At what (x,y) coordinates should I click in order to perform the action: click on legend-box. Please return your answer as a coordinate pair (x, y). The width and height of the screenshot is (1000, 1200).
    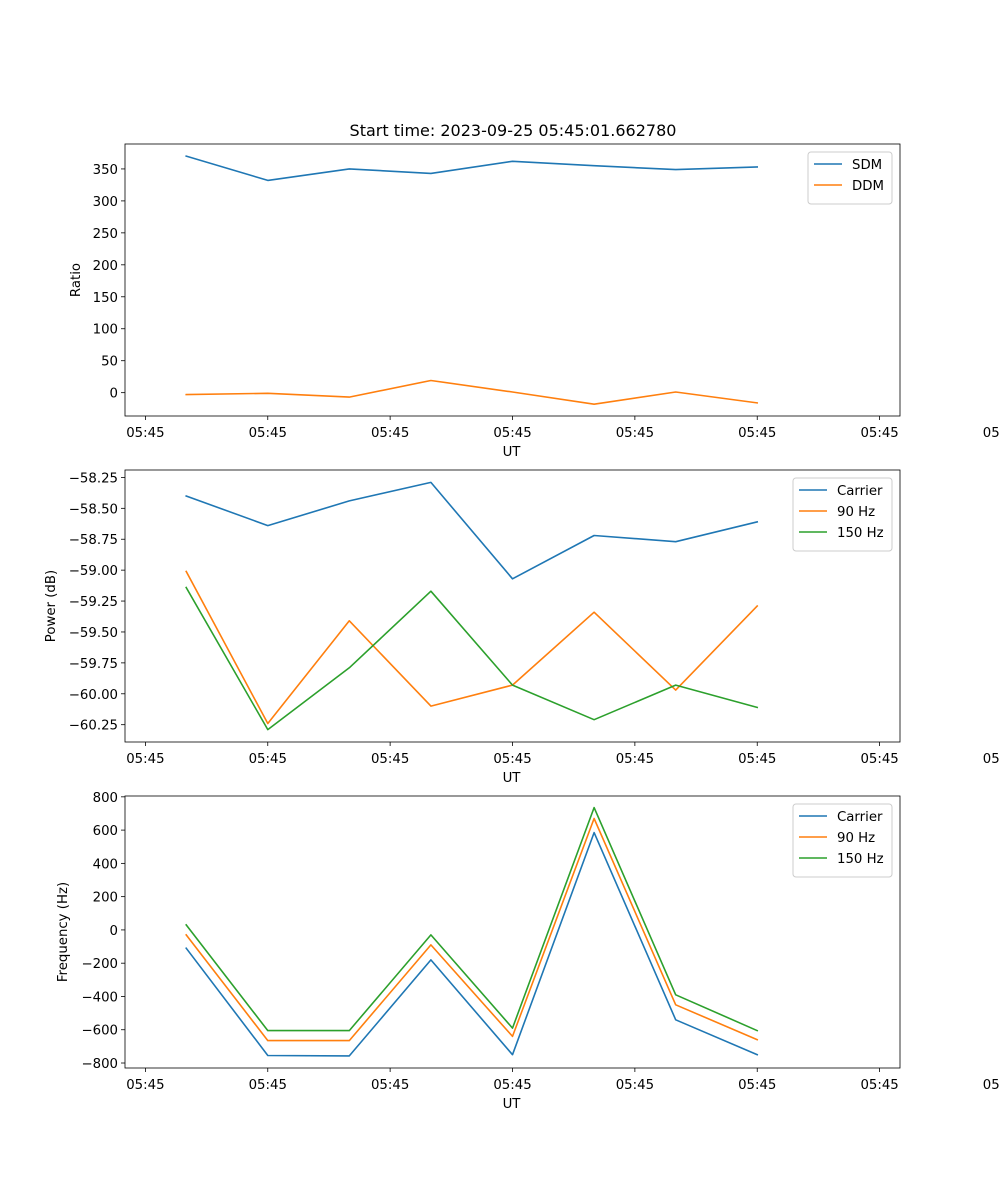
    Looking at the image, I should click on (850, 178).